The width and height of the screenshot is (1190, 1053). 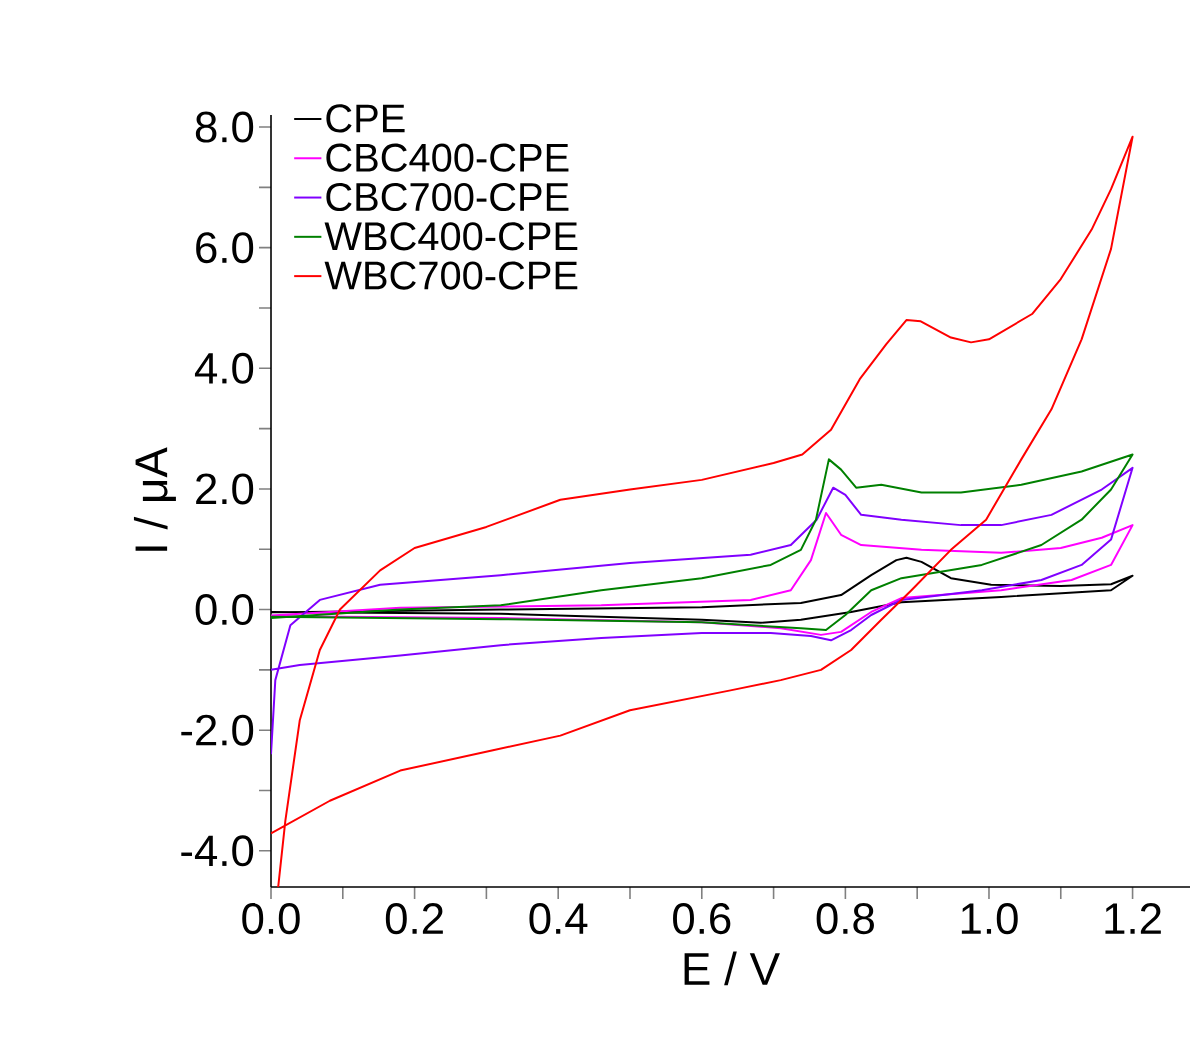 What do you see at coordinates (217, 730) in the screenshot?
I see `y-tick-label: -2.0` at bounding box center [217, 730].